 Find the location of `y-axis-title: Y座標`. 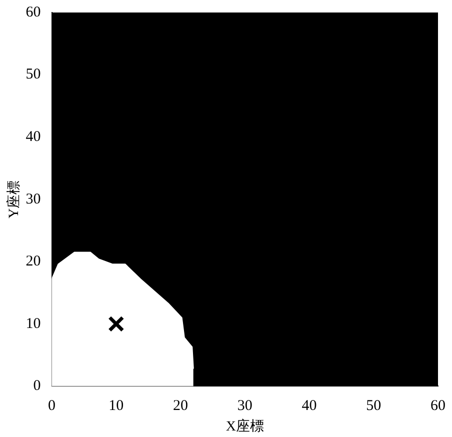

y-axis-title: Y座標 is located at coordinates (14, 199).